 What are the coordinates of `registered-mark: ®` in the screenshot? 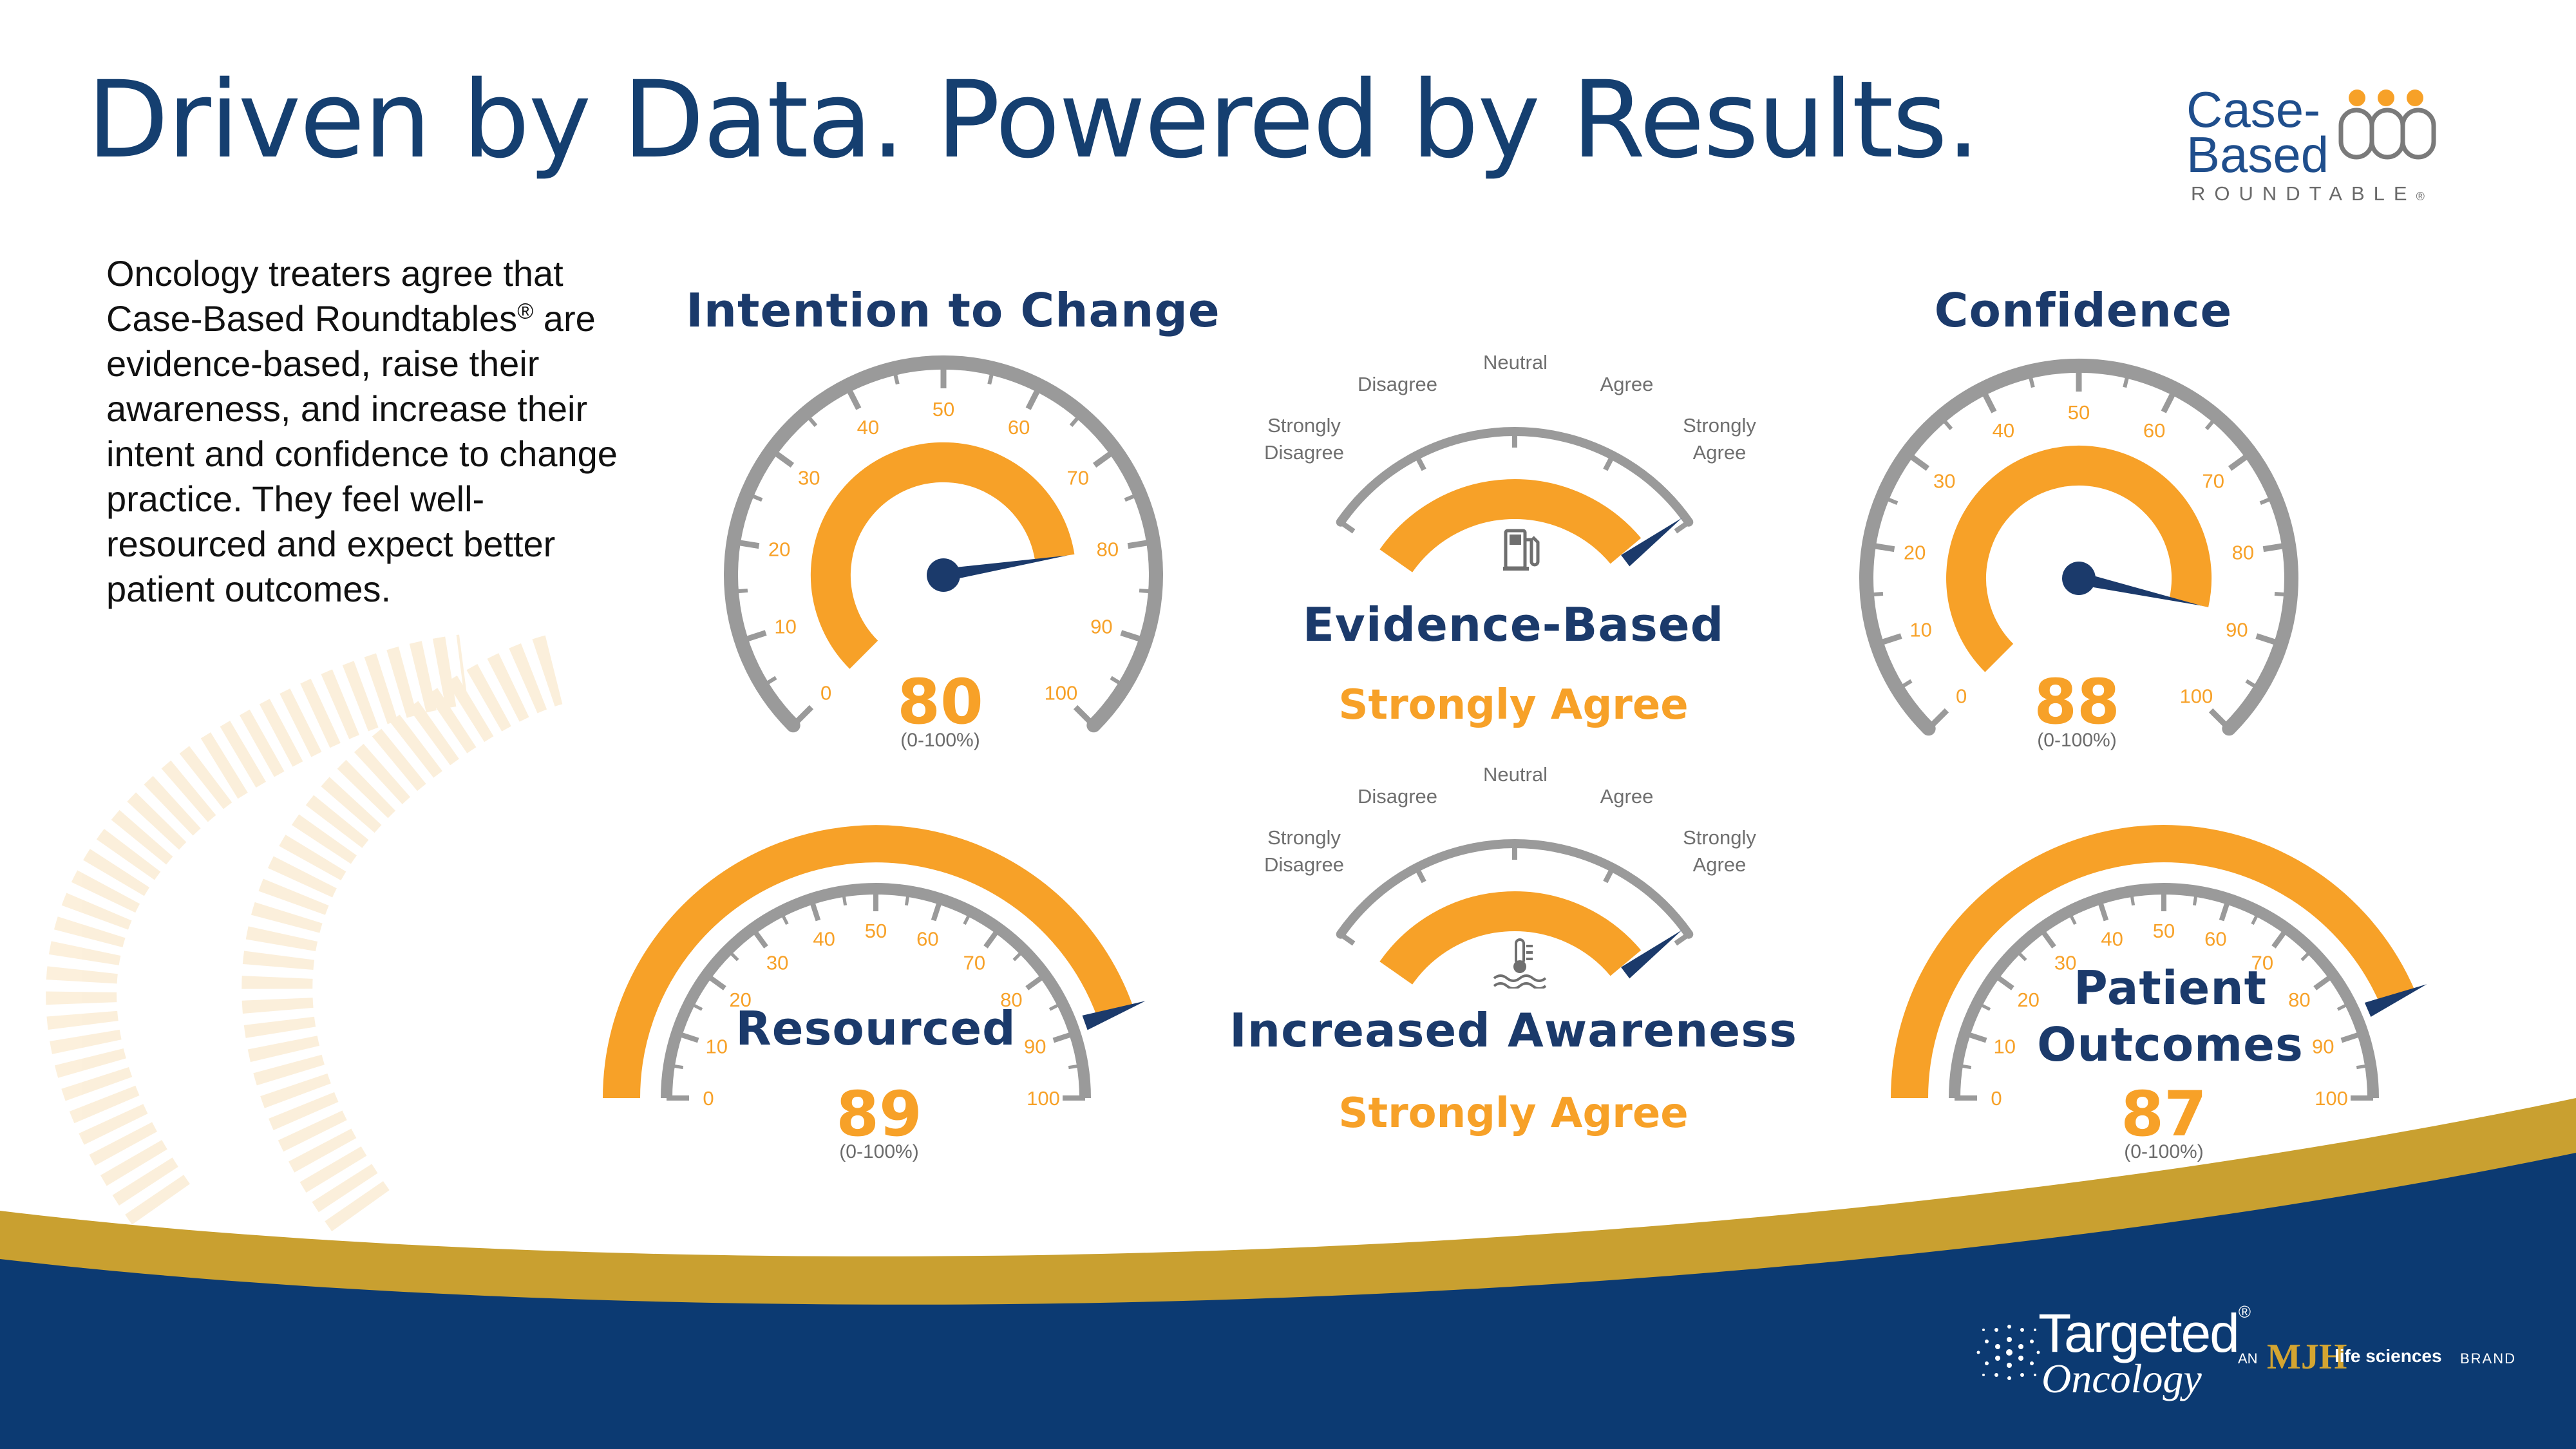 It's located at (525, 311).